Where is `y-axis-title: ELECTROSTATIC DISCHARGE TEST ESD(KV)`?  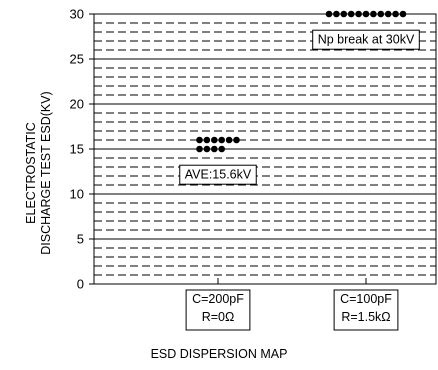
y-axis-title: ELECTROSTATIC DISCHARGE TEST ESD(KV) is located at coordinates (39, 172).